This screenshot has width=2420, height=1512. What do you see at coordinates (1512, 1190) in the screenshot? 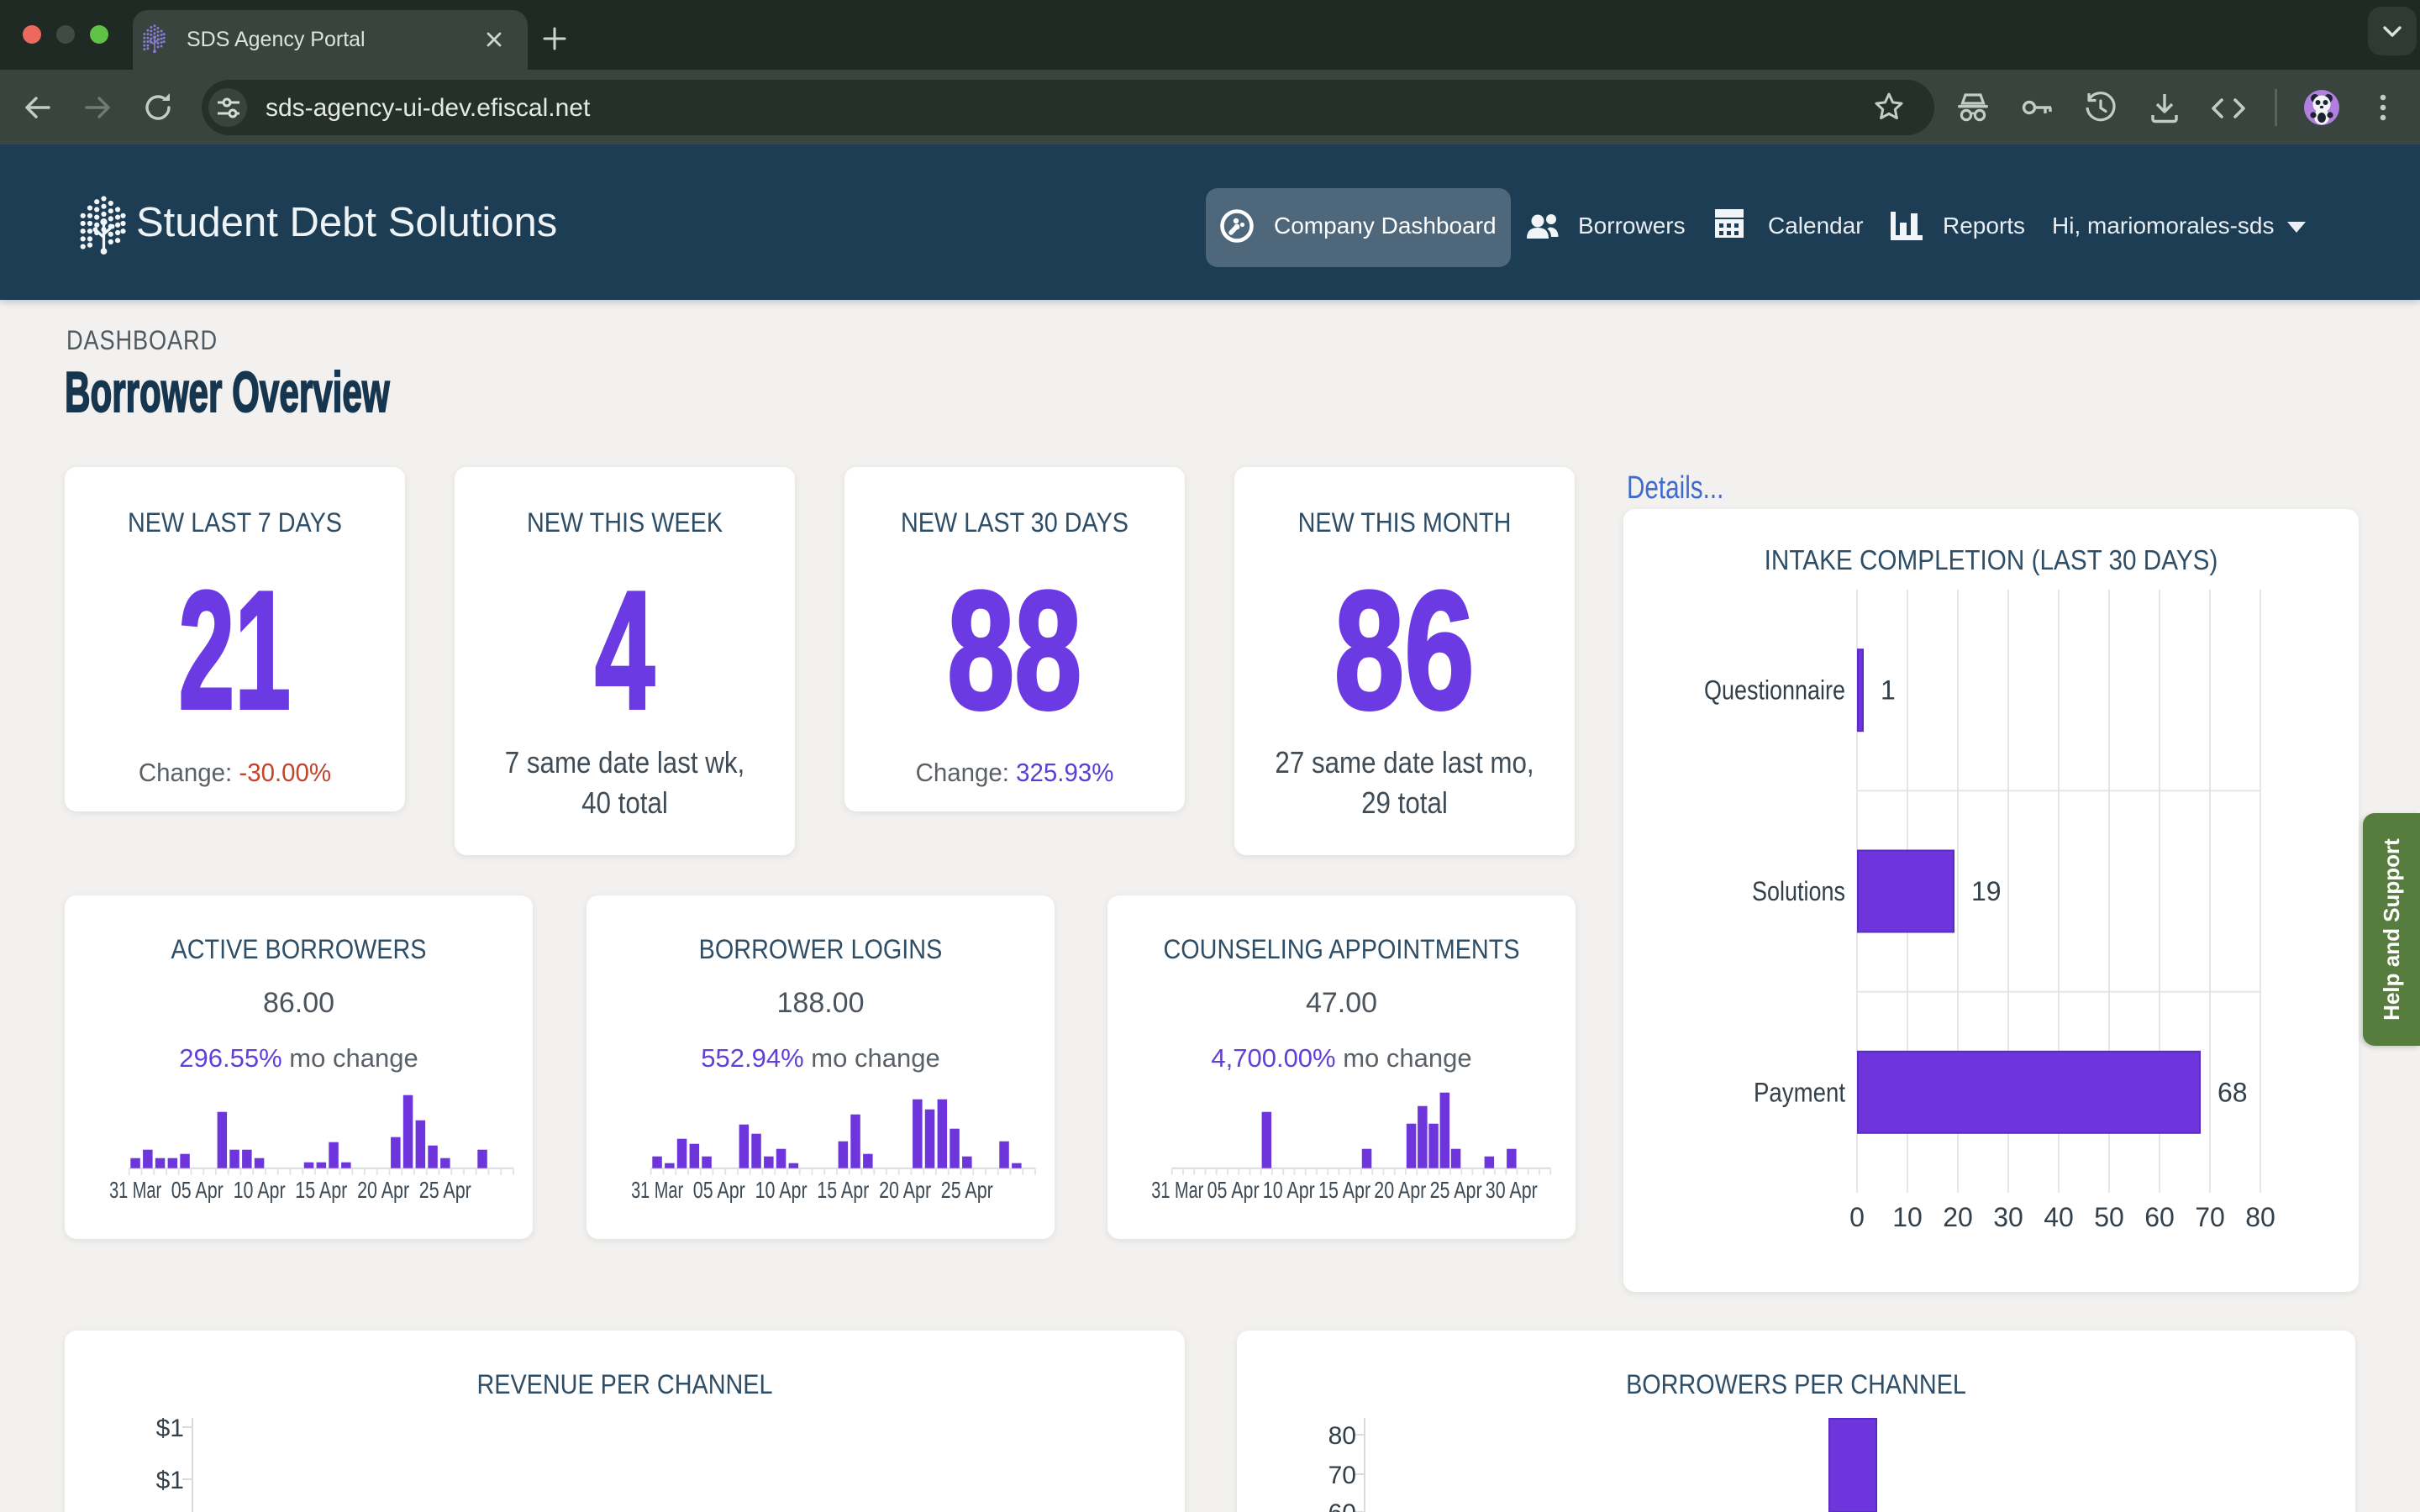
I see `svg-text: 30 Apr` at bounding box center [1512, 1190].